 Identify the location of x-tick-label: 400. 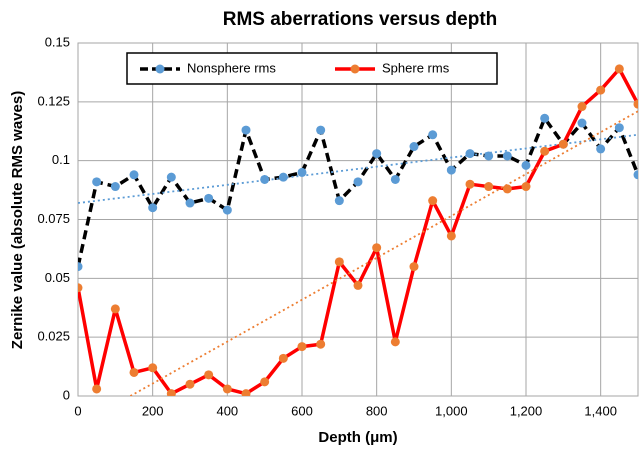
(227, 410).